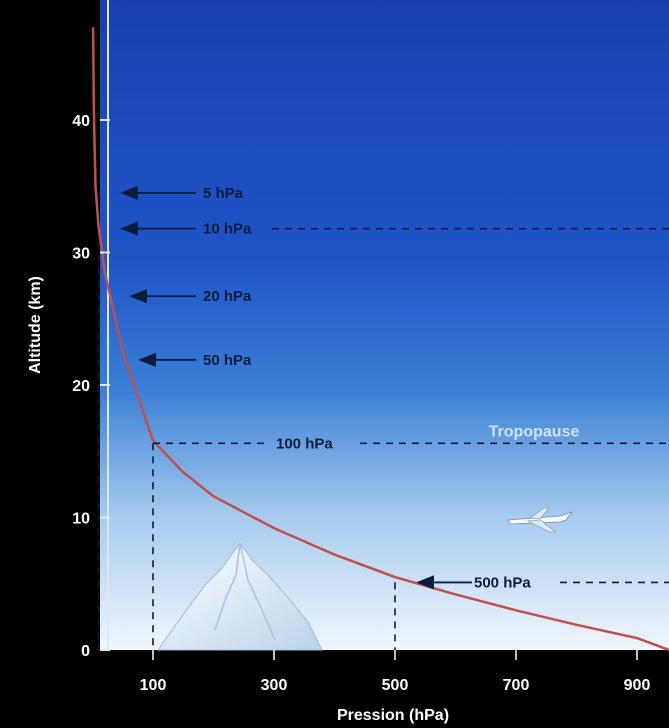  What do you see at coordinates (274, 685) in the screenshot?
I see `x-tick-label: 300` at bounding box center [274, 685].